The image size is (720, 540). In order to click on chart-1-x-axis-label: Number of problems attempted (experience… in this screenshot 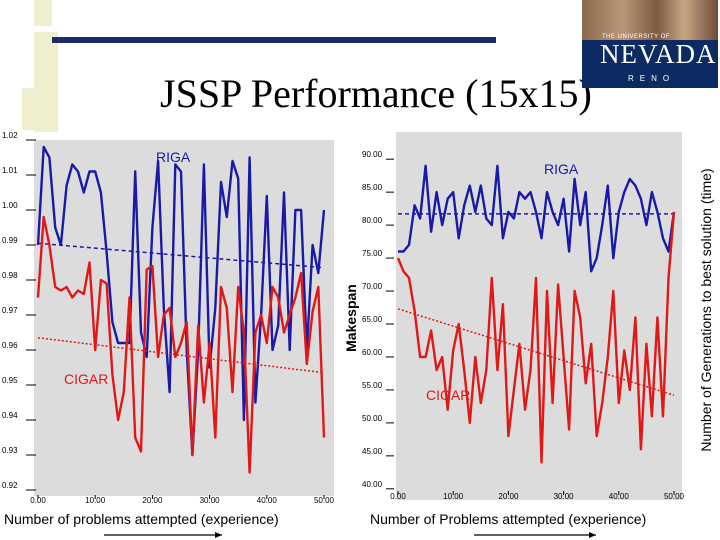, I will do `click(141, 519)`.